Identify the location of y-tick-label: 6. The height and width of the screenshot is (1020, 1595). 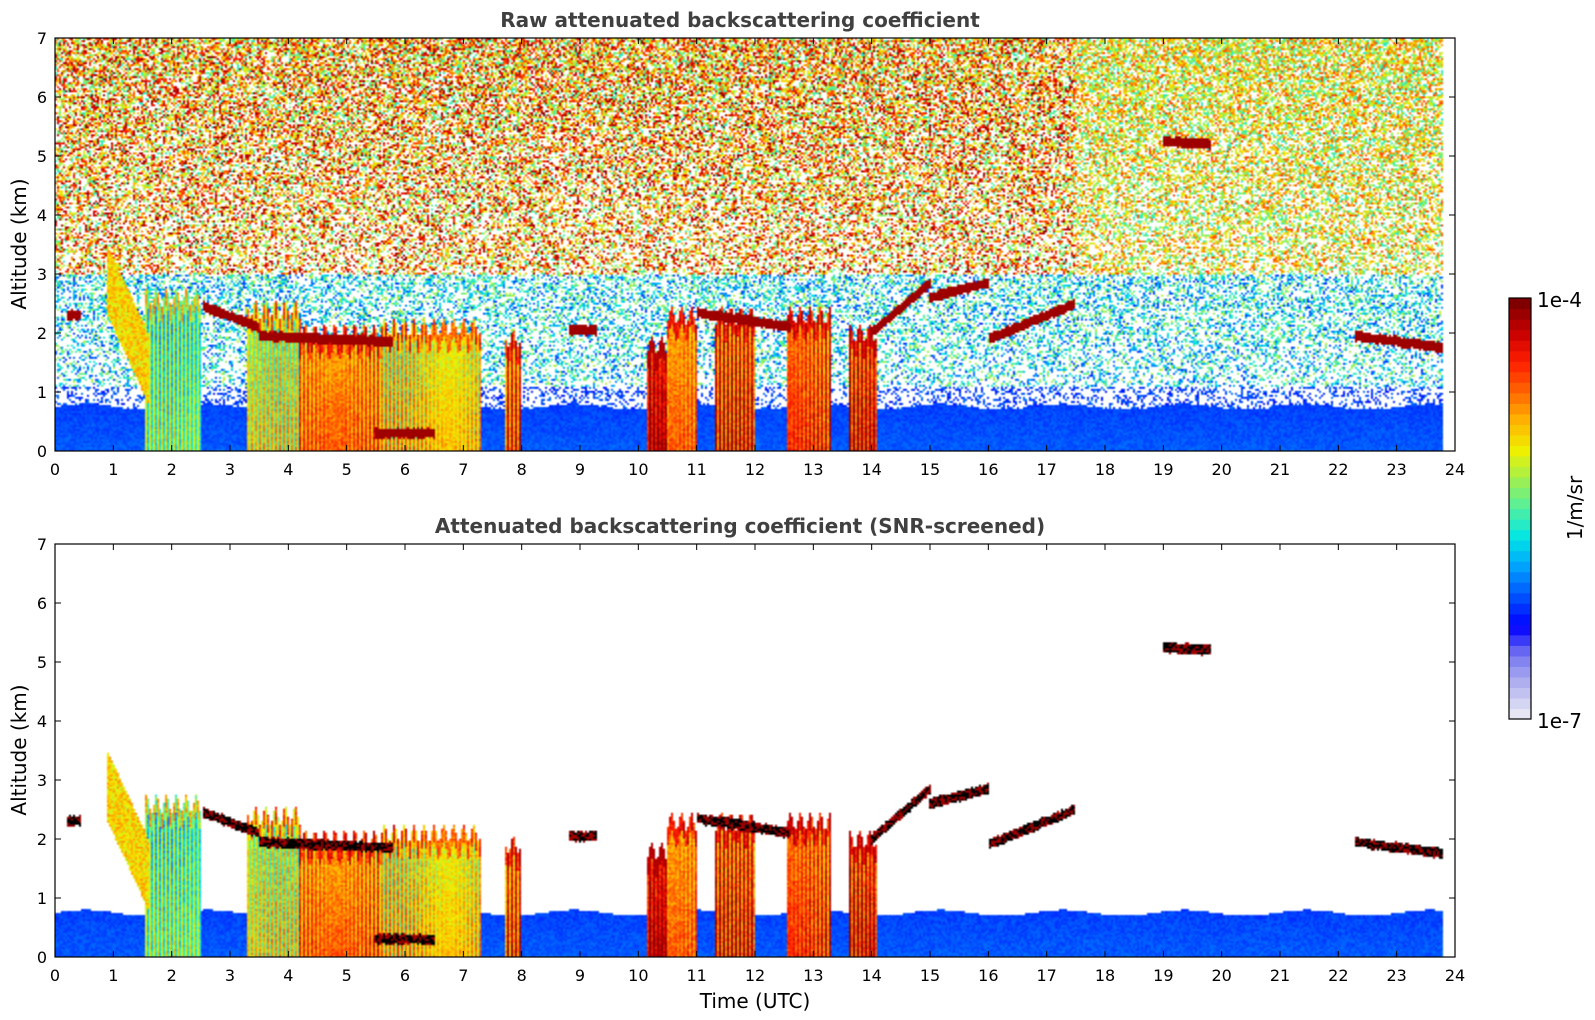
(42, 603).